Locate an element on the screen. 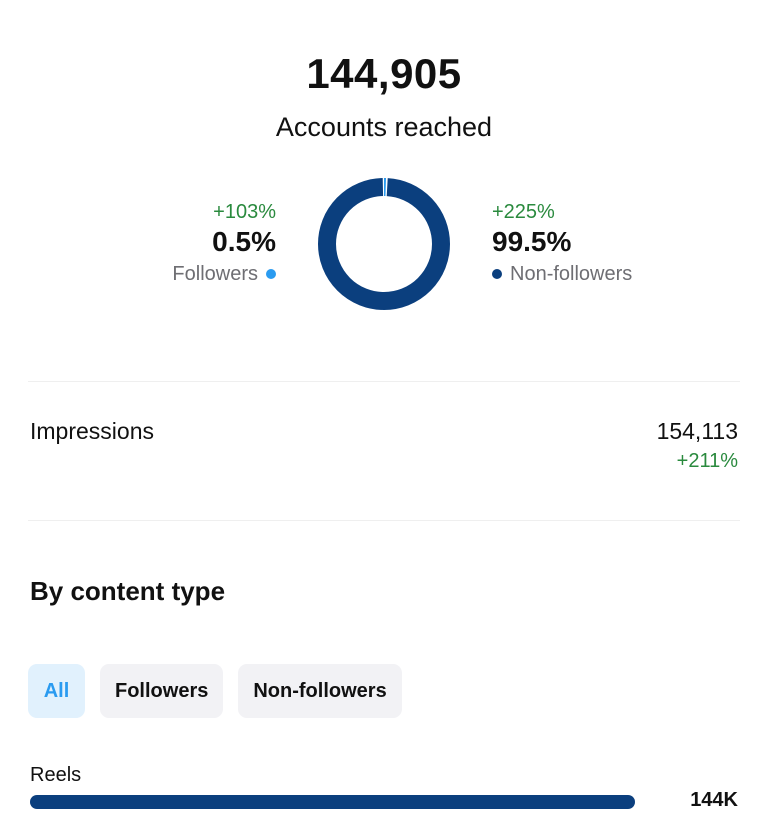  non-followers-change: +225% is located at coordinates (523, 212).